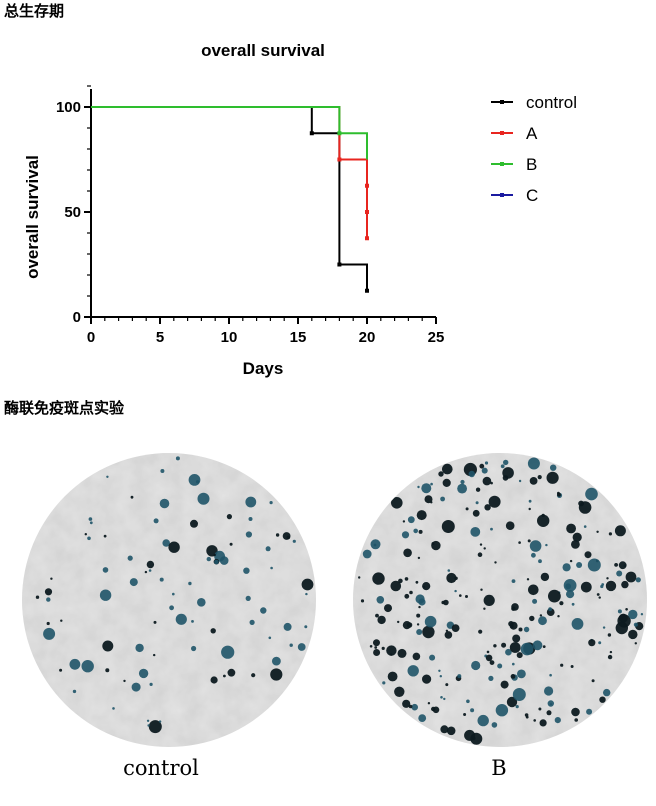 The width and height of the screenshot is (656, 806). What do you see at coordinates (34, 11) in the screenshot?
I see `survival-section-heading: 总生存期` at bounding box center [34, 11].